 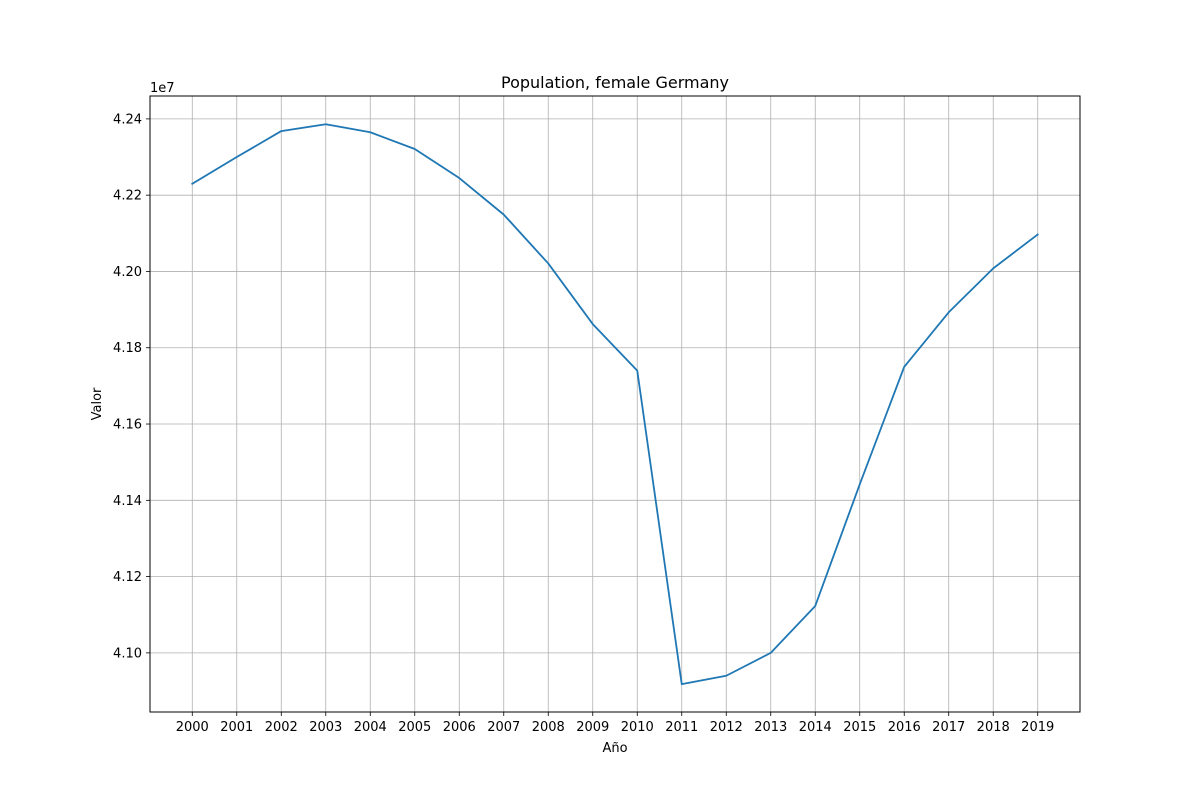 I want to click on x-tick-label: 2019, so click(x=1037, y=727).